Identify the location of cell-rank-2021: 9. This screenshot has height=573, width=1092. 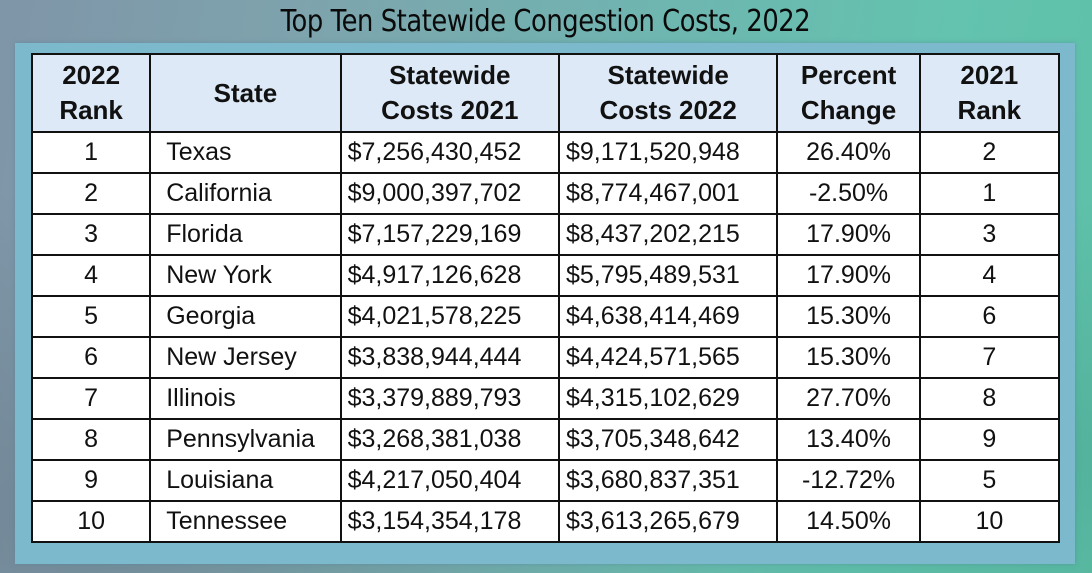
(989, 439).